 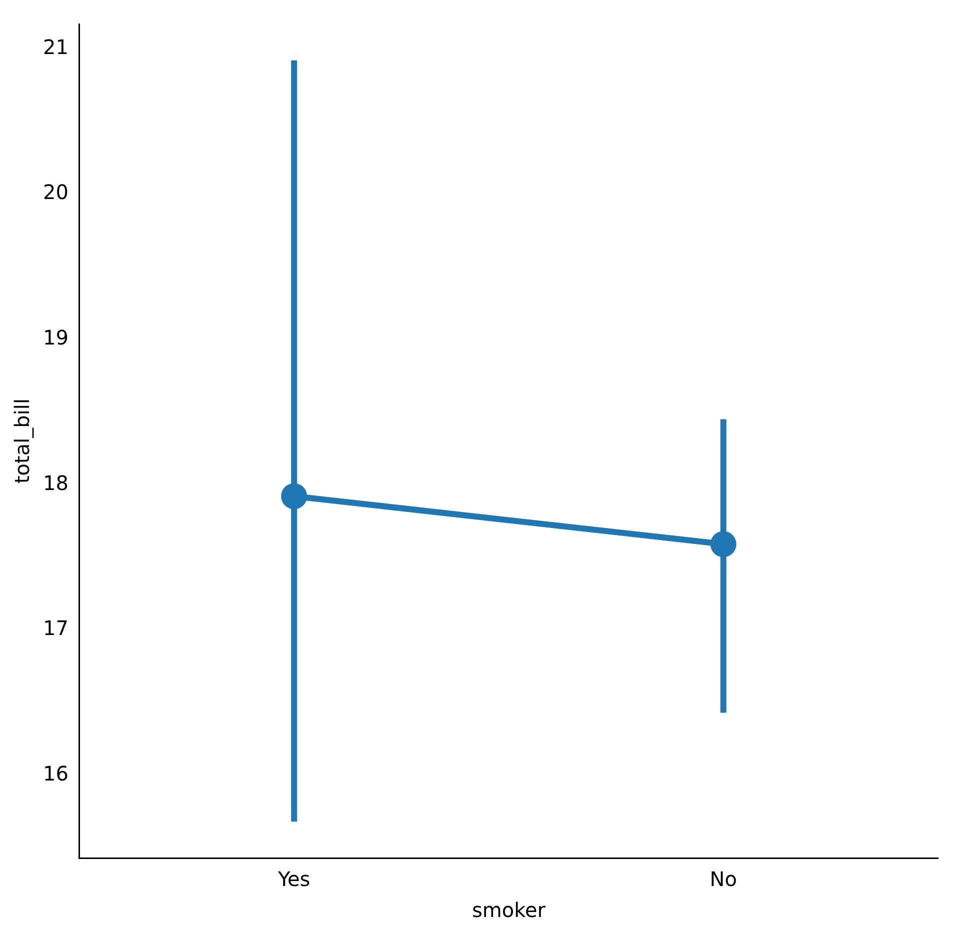 I want to click on x-tick-label: Yes, so click(x=293, y=879).